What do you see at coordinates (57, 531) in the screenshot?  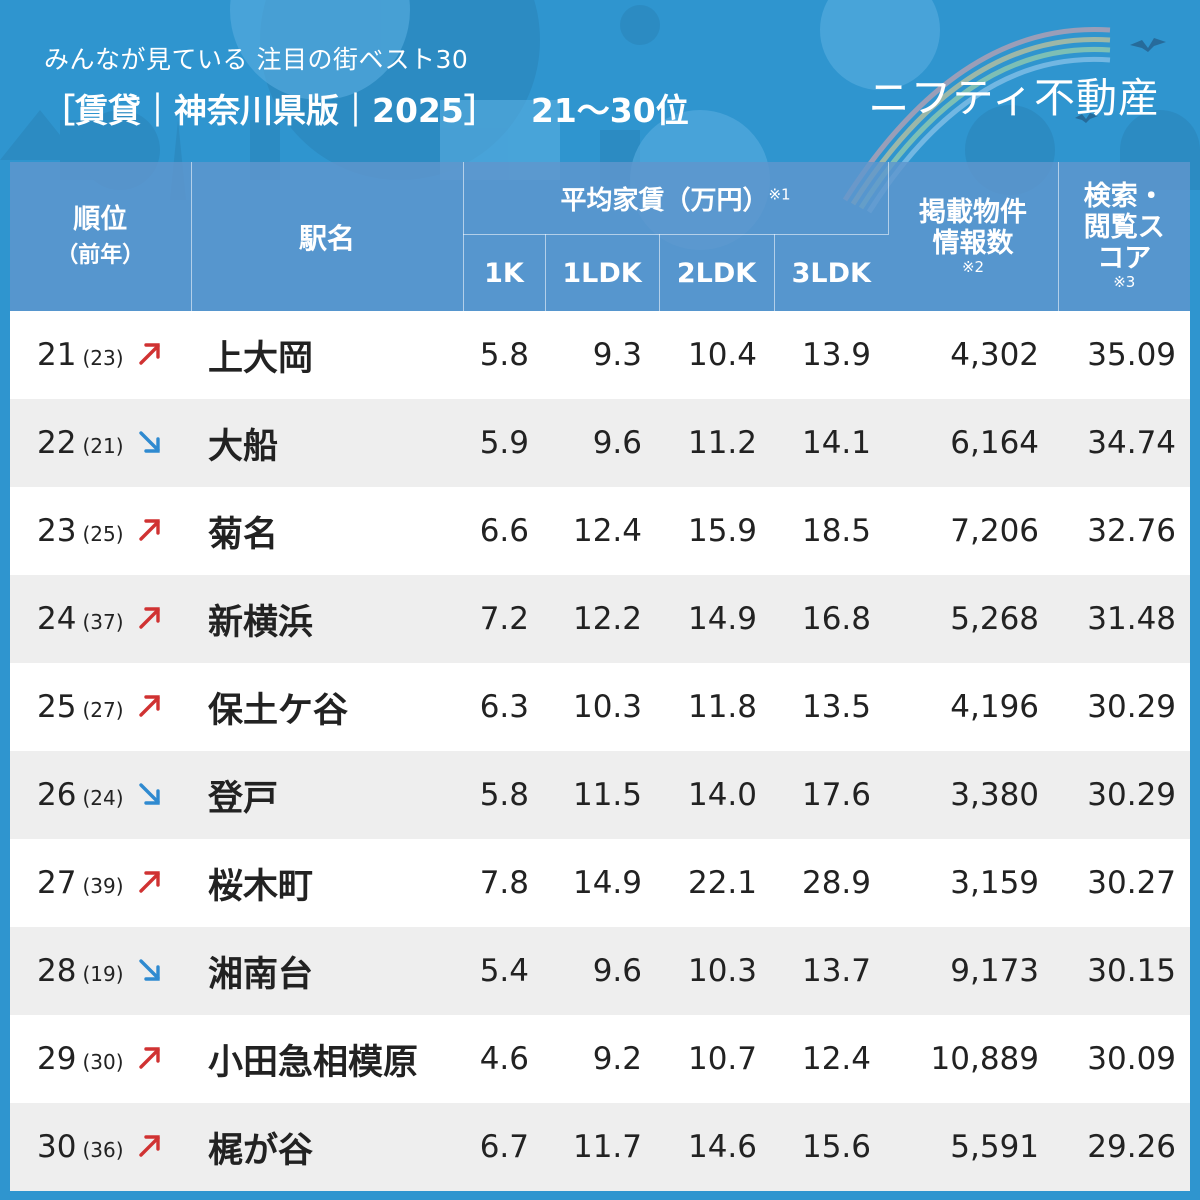 I see `rank: 23` at bounding box center [57, 531].